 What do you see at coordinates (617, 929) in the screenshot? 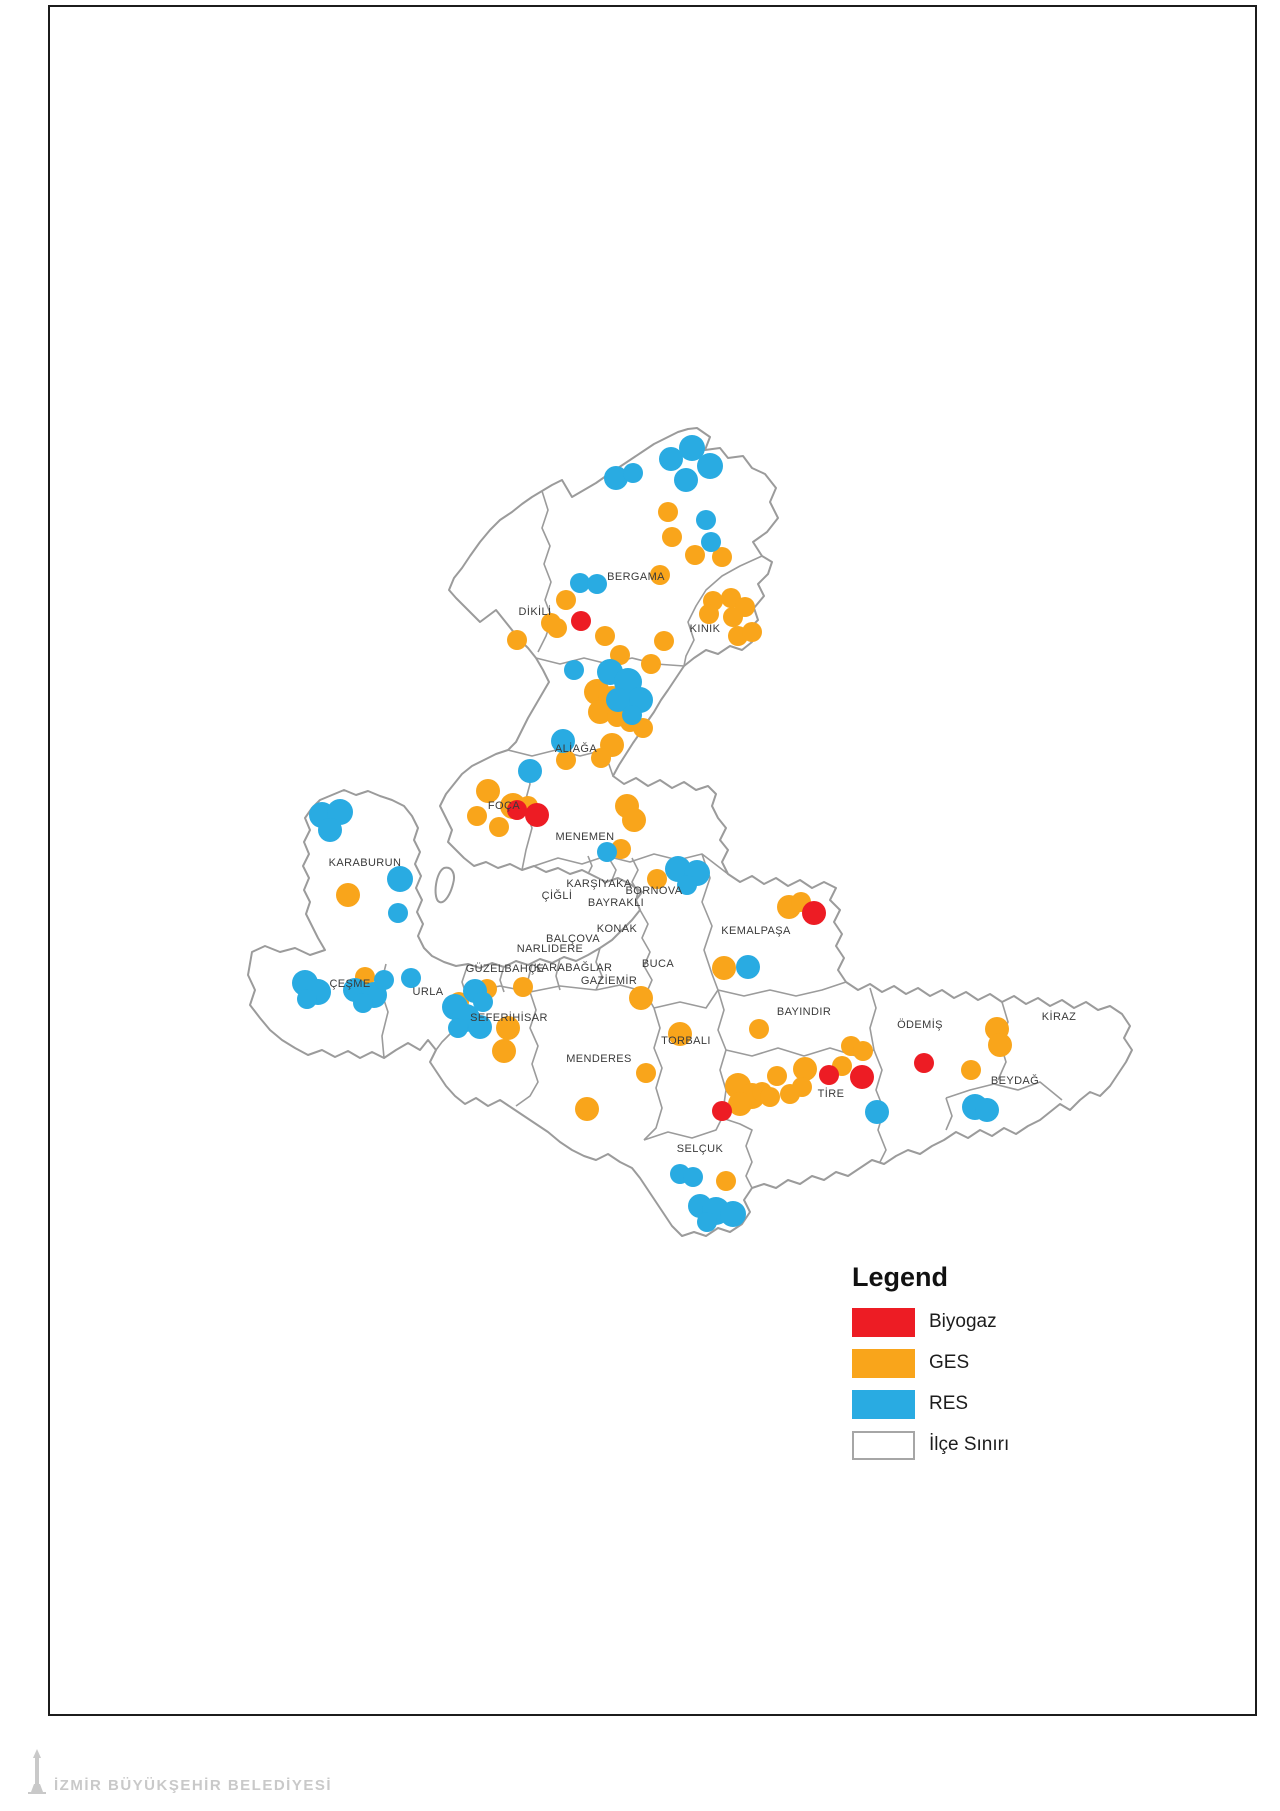
I see `district-label-konak: KONAK` at bounding box center [617, 929].